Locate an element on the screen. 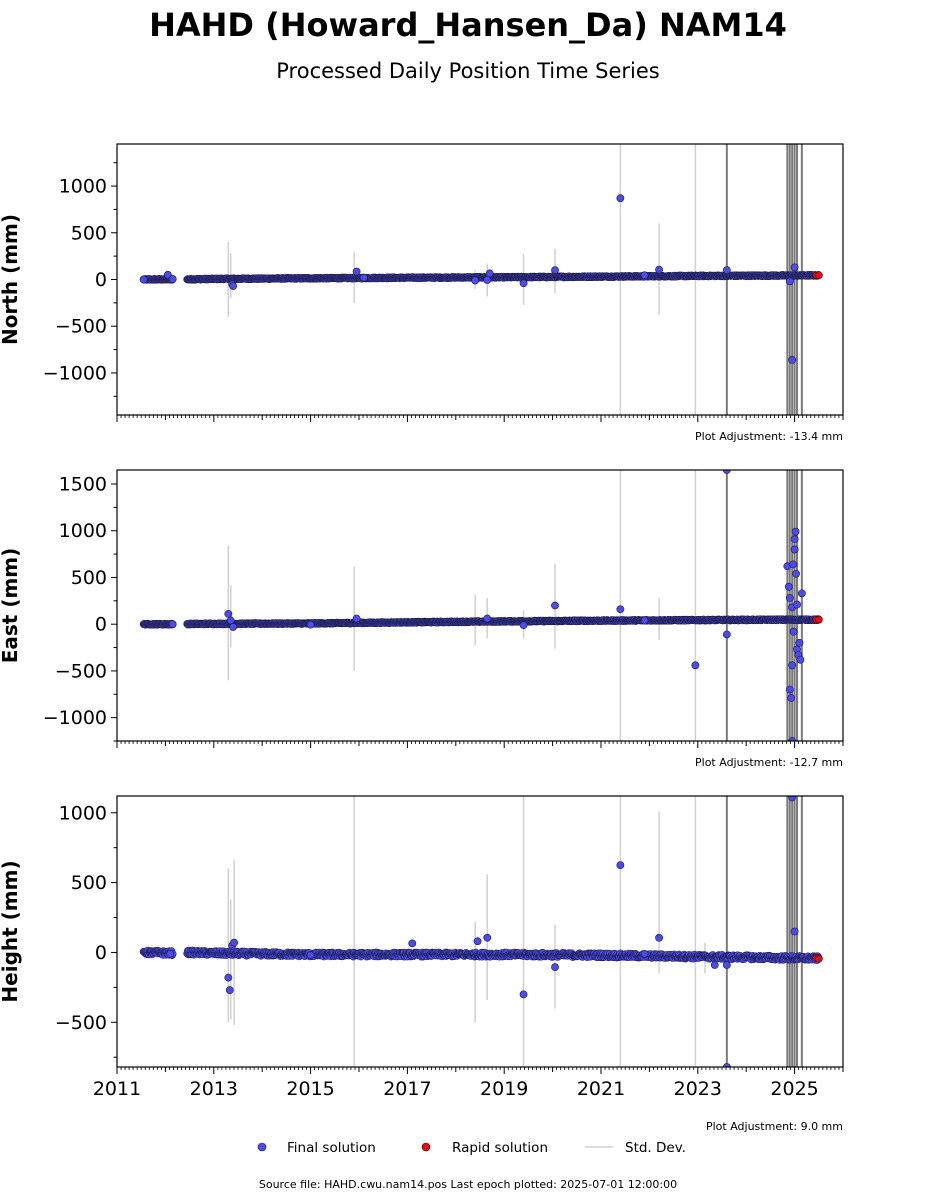 This screenshot has width=937, height=1200. x-tick-label: 2017 is located at coordinates (407, 1089).